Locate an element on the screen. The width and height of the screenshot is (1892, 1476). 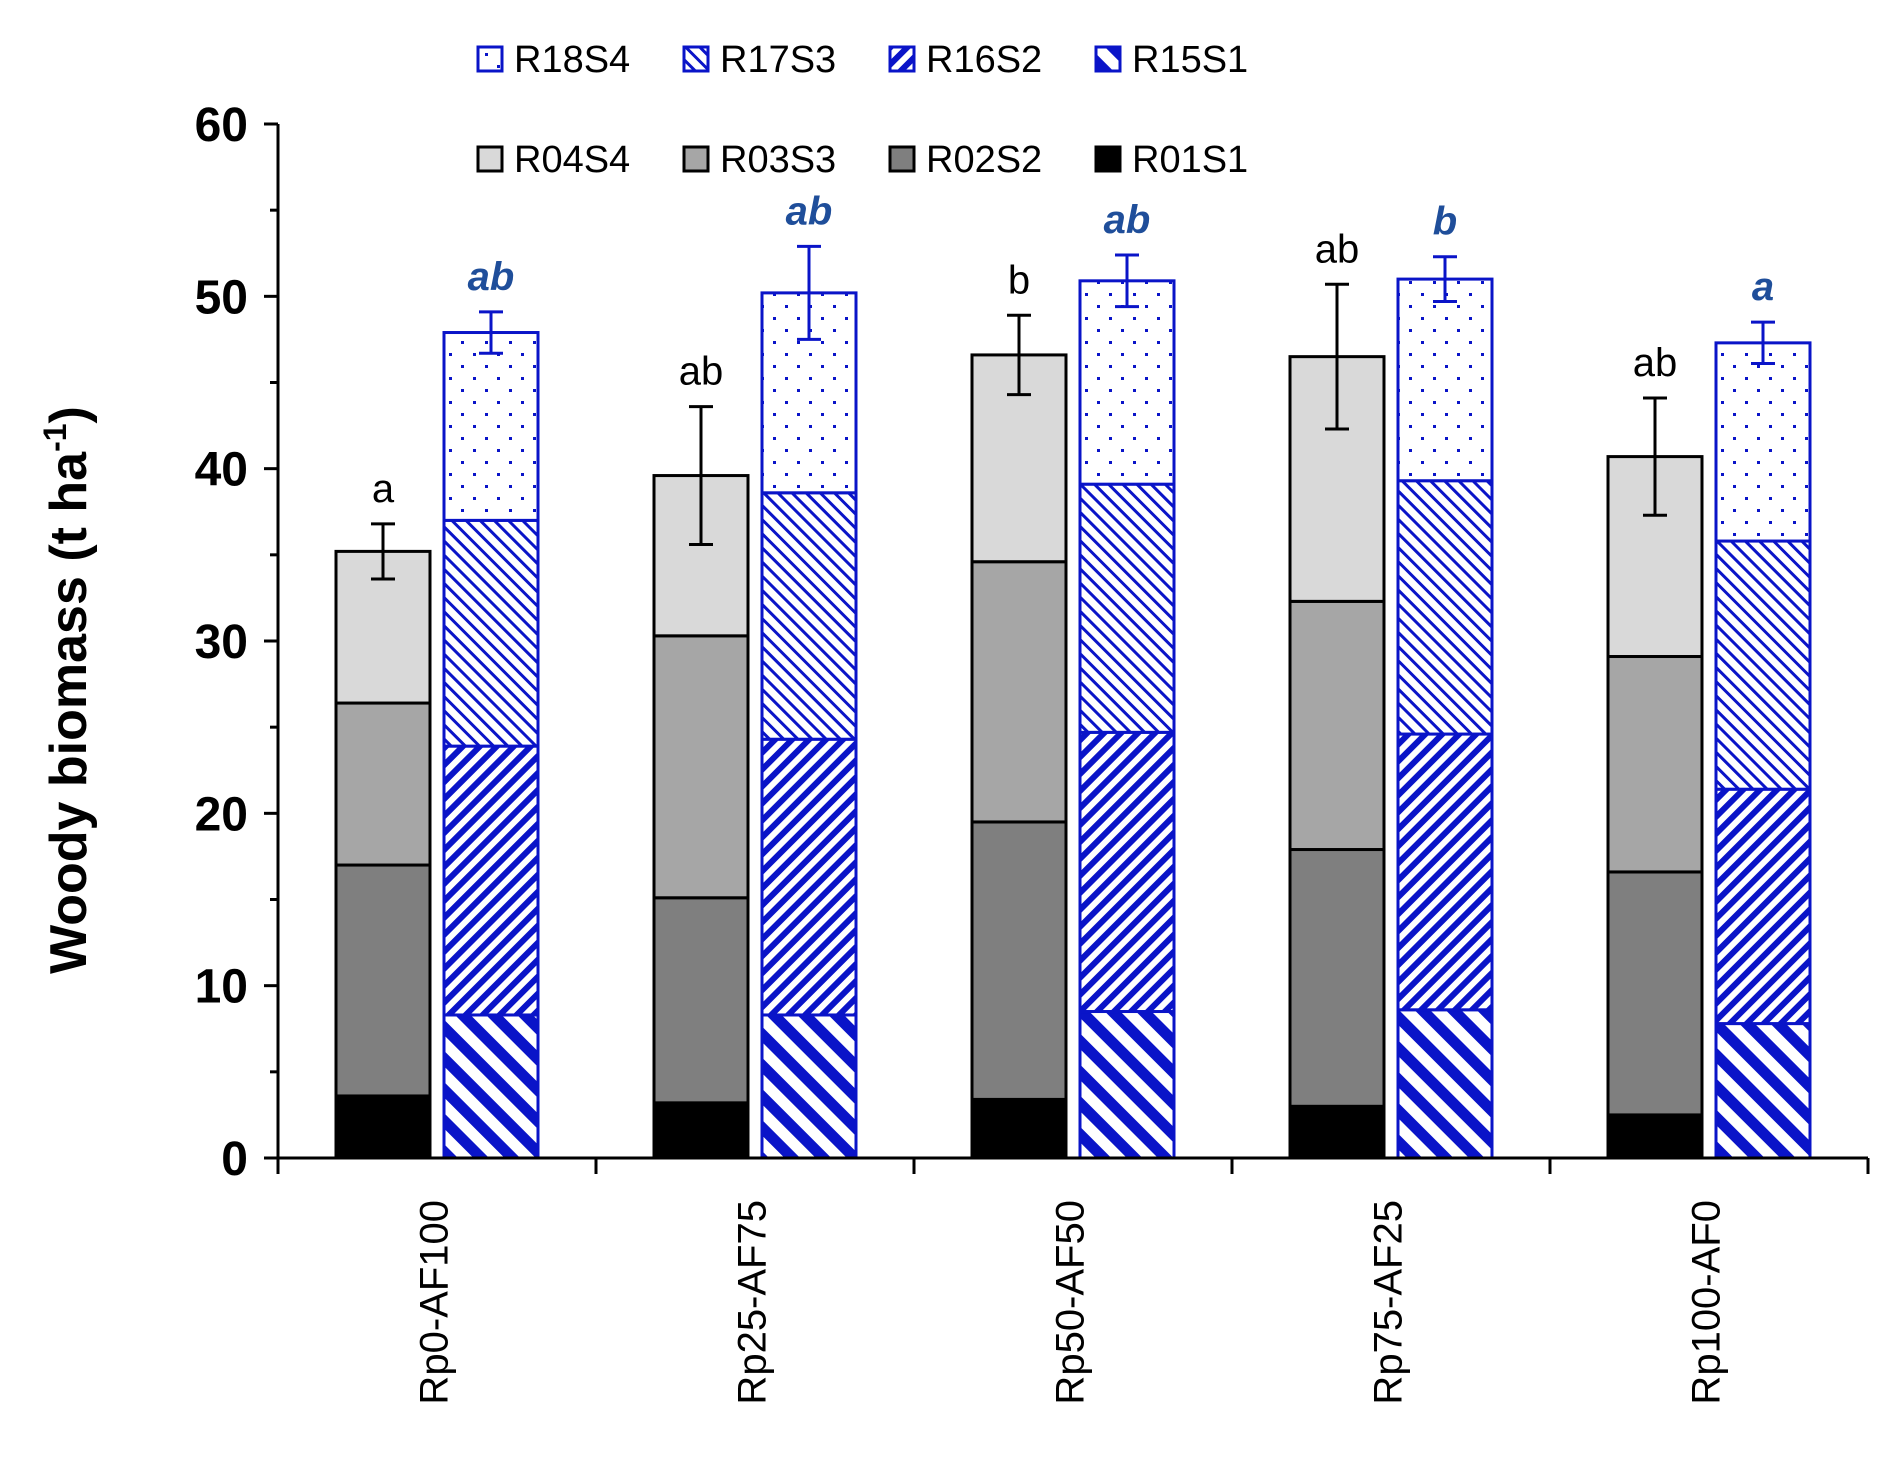
y-axis-title-superscript: -1 is located at coordinates (55, 437).